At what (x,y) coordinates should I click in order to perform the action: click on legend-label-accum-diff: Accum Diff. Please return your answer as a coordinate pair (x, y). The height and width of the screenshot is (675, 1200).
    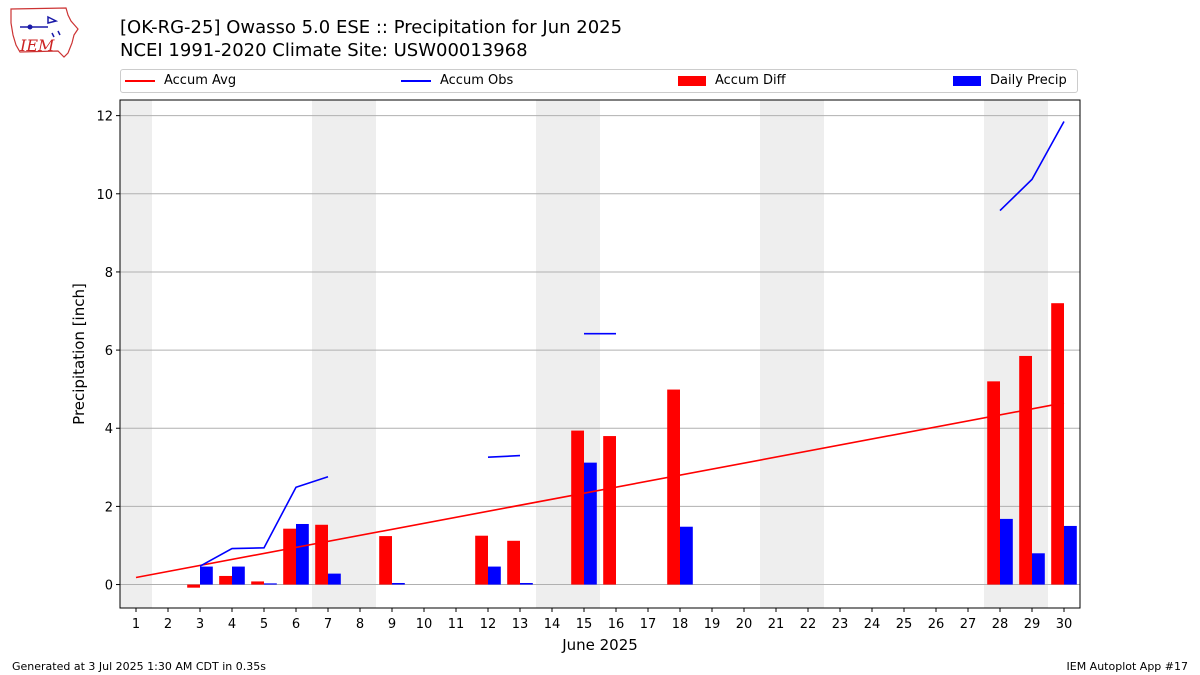
    Looking at the image, I should click on (750, 80).